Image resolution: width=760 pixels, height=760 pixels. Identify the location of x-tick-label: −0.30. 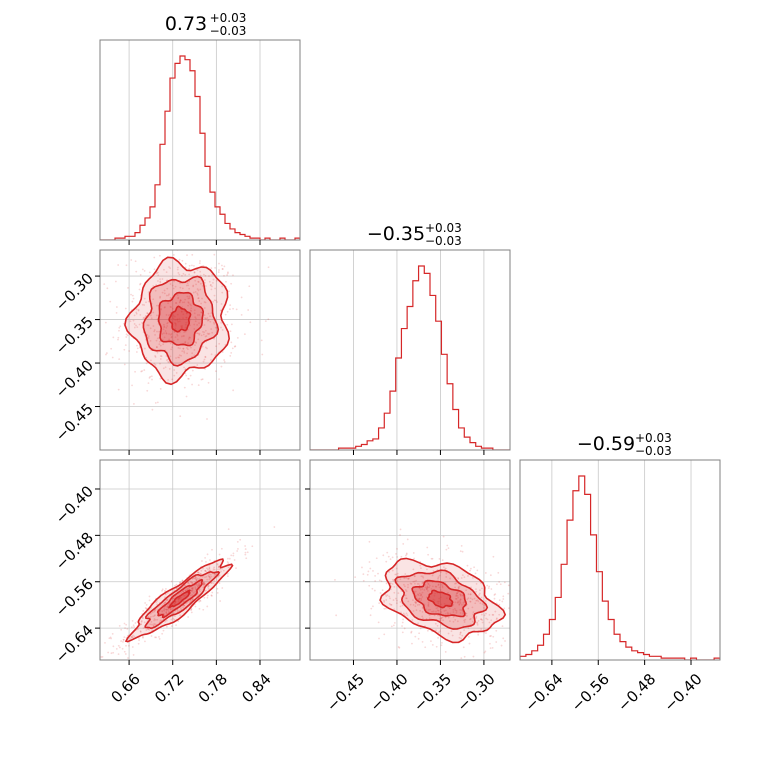
(475, 692).